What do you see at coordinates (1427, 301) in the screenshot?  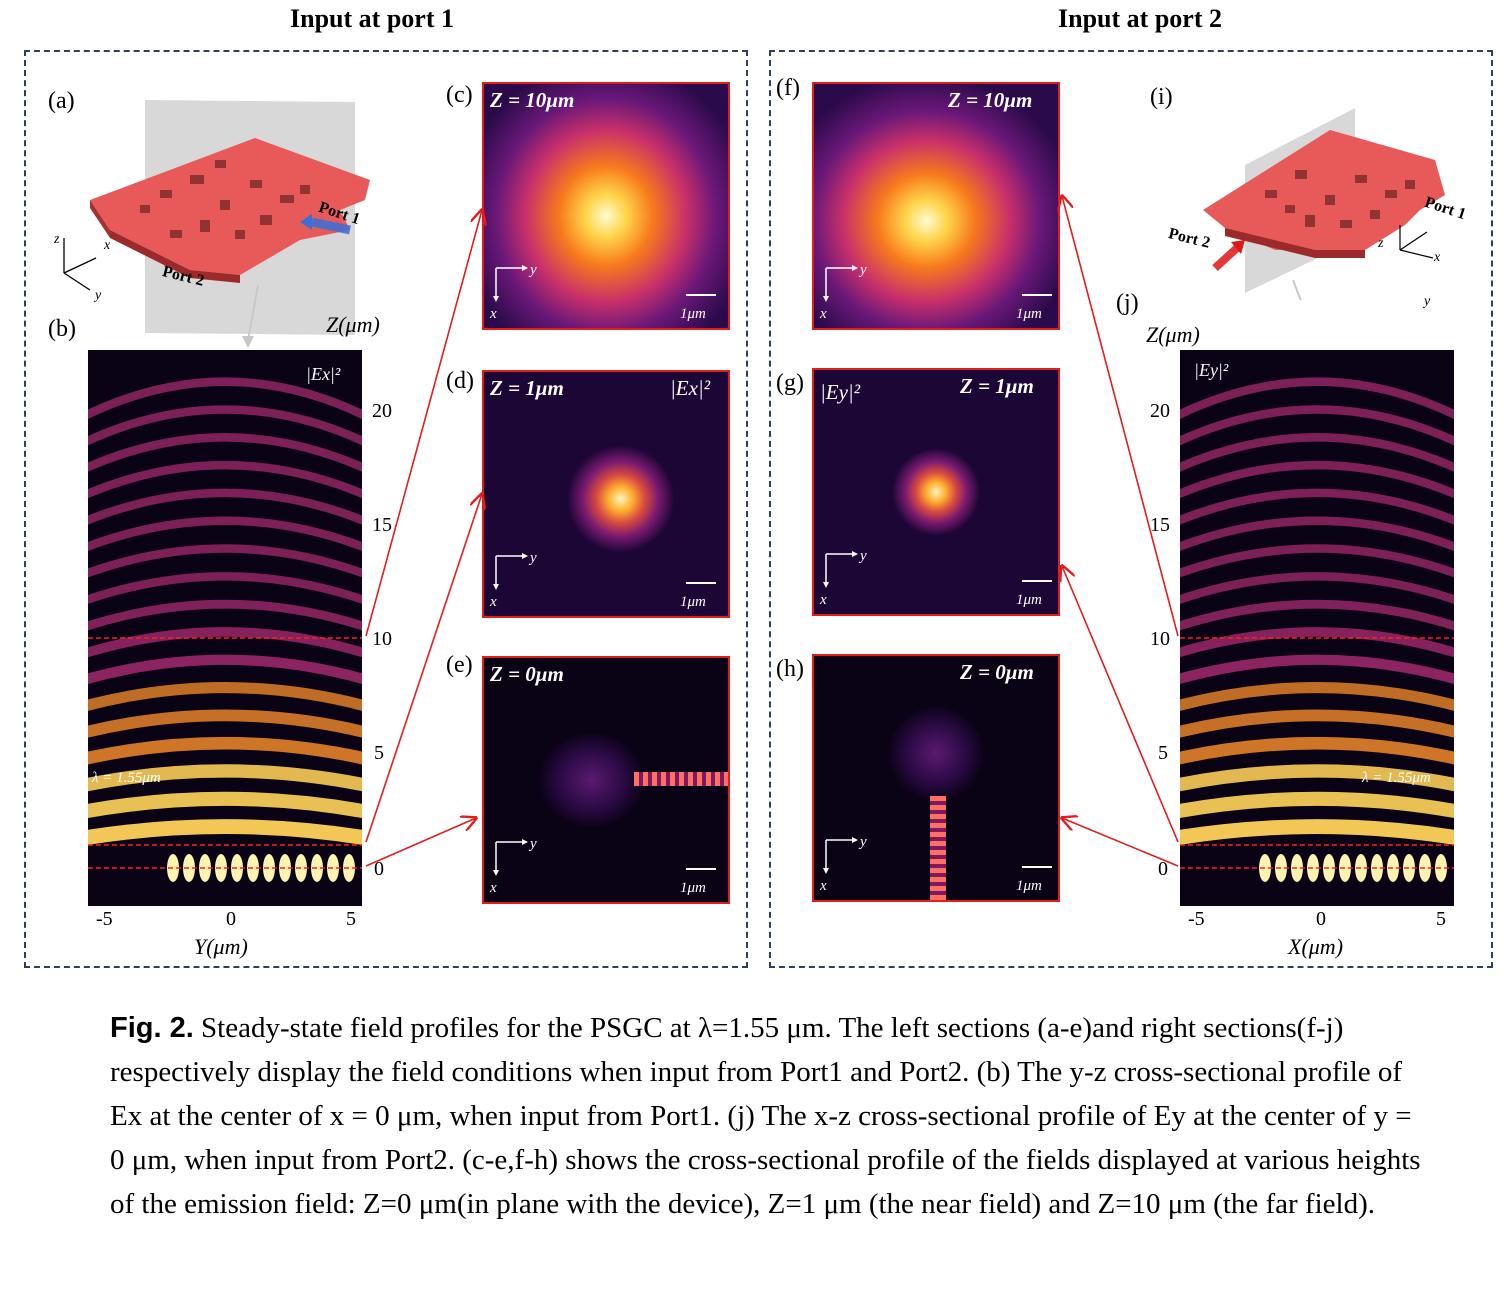 I see `axis-letter-y-i: y` at bounding box center [1427, 301].